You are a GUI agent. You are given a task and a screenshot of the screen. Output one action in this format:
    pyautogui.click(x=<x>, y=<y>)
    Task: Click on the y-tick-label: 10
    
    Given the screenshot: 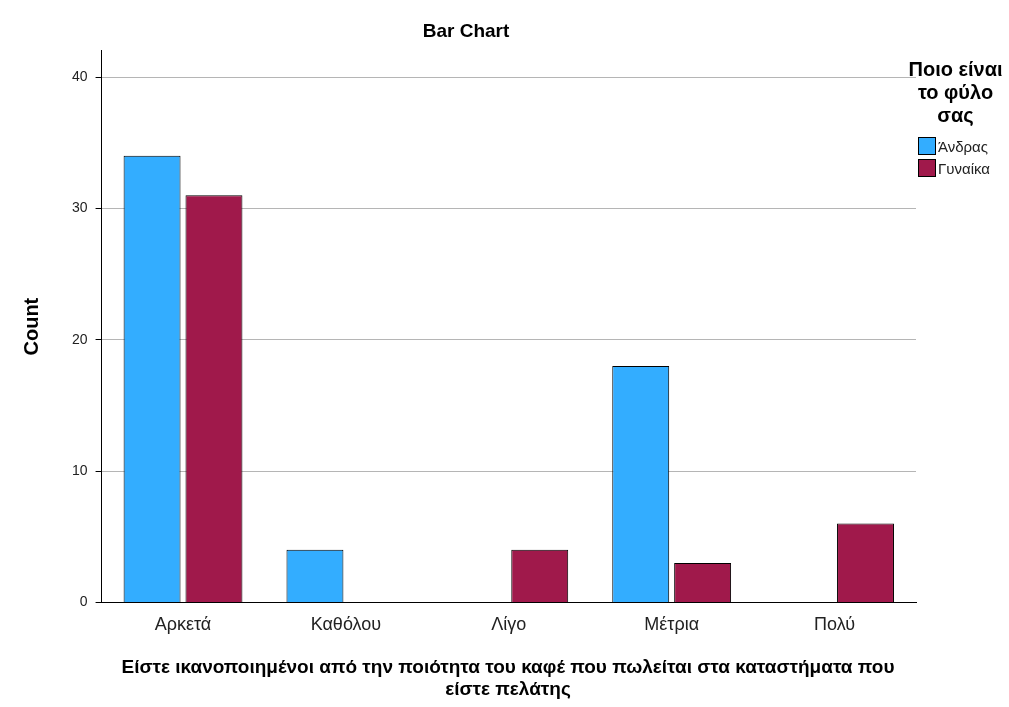 What is the action you would take?
    pyautogui.click(x=79, y=469)
    